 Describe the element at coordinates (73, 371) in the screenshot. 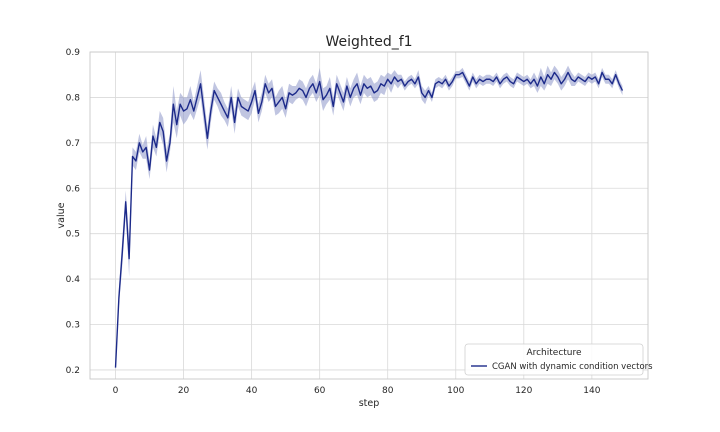

I see `y-tick-label: 0.2` at that location.